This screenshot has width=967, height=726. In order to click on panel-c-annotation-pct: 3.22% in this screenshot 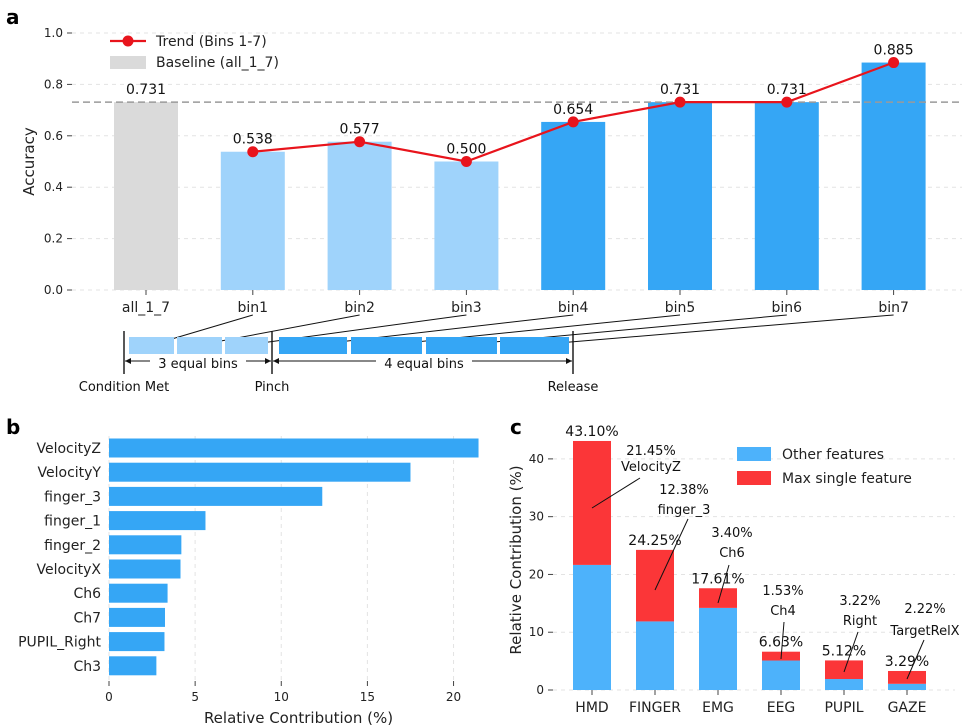, I will do `click(859, 601)`.